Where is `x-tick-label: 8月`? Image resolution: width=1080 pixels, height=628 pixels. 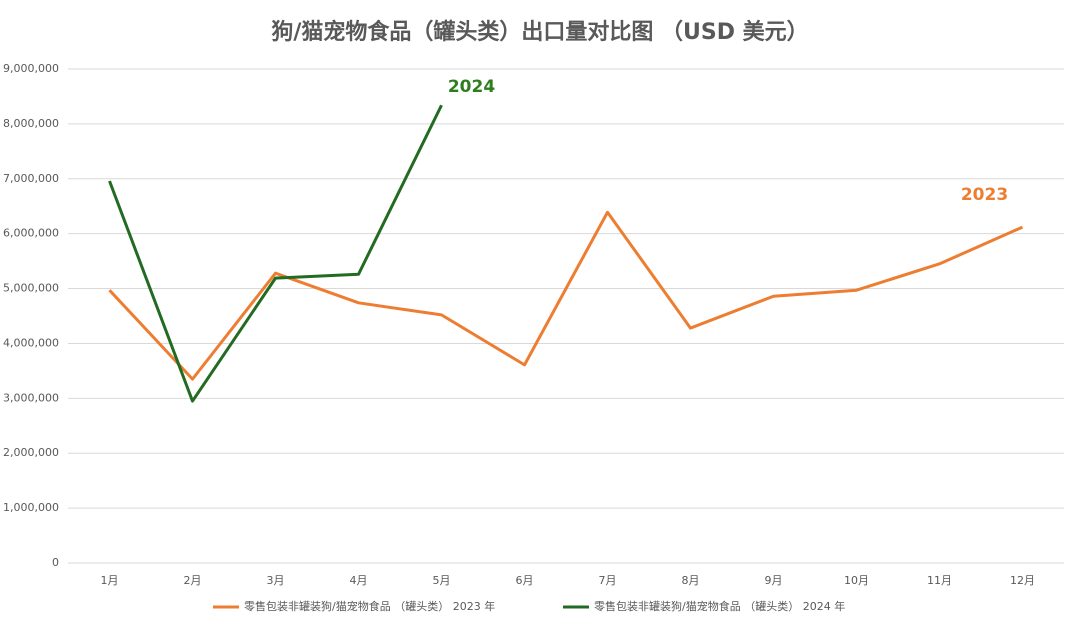 x-tick-label: 8月 is located at coordinates (691, 580).